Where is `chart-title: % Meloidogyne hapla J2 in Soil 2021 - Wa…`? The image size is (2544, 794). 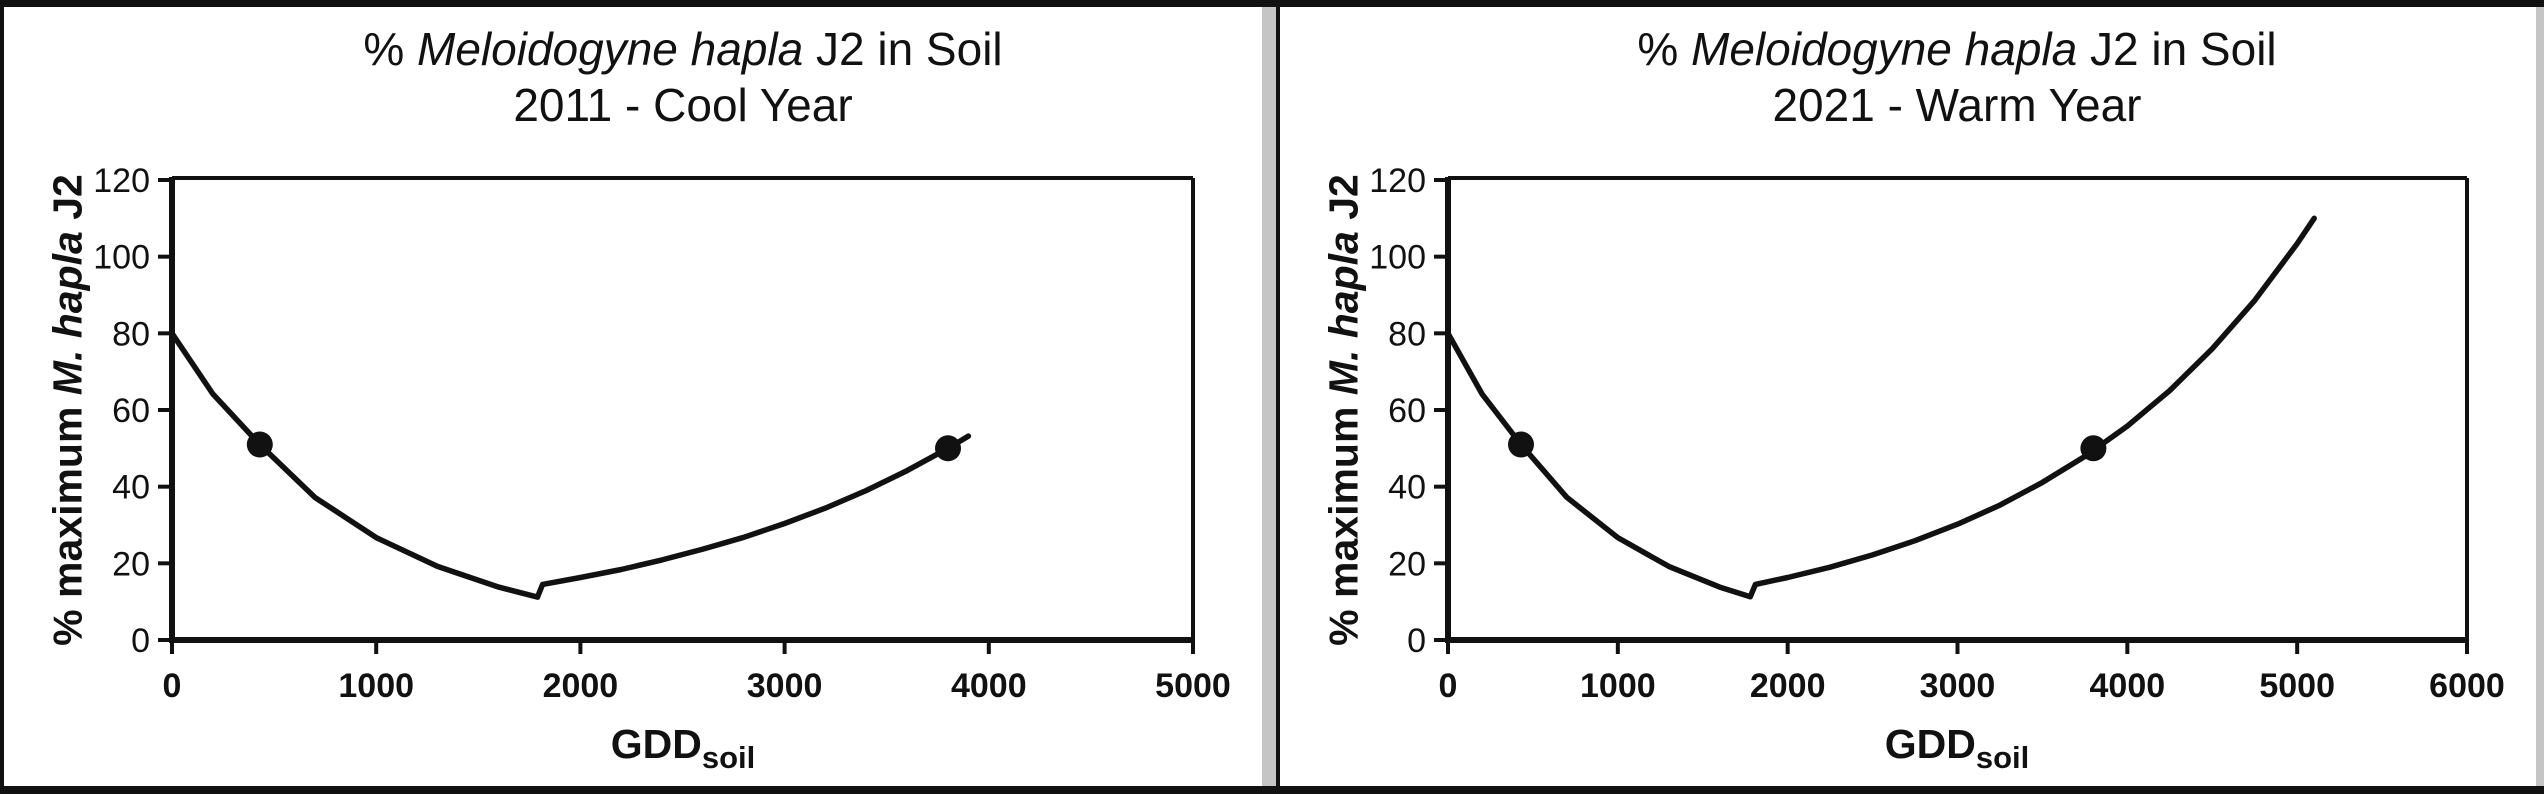
chart-title: % Meloidogyne hapla J2 in Soil 2021 - Wa… is located at coordinates (1957, 77).